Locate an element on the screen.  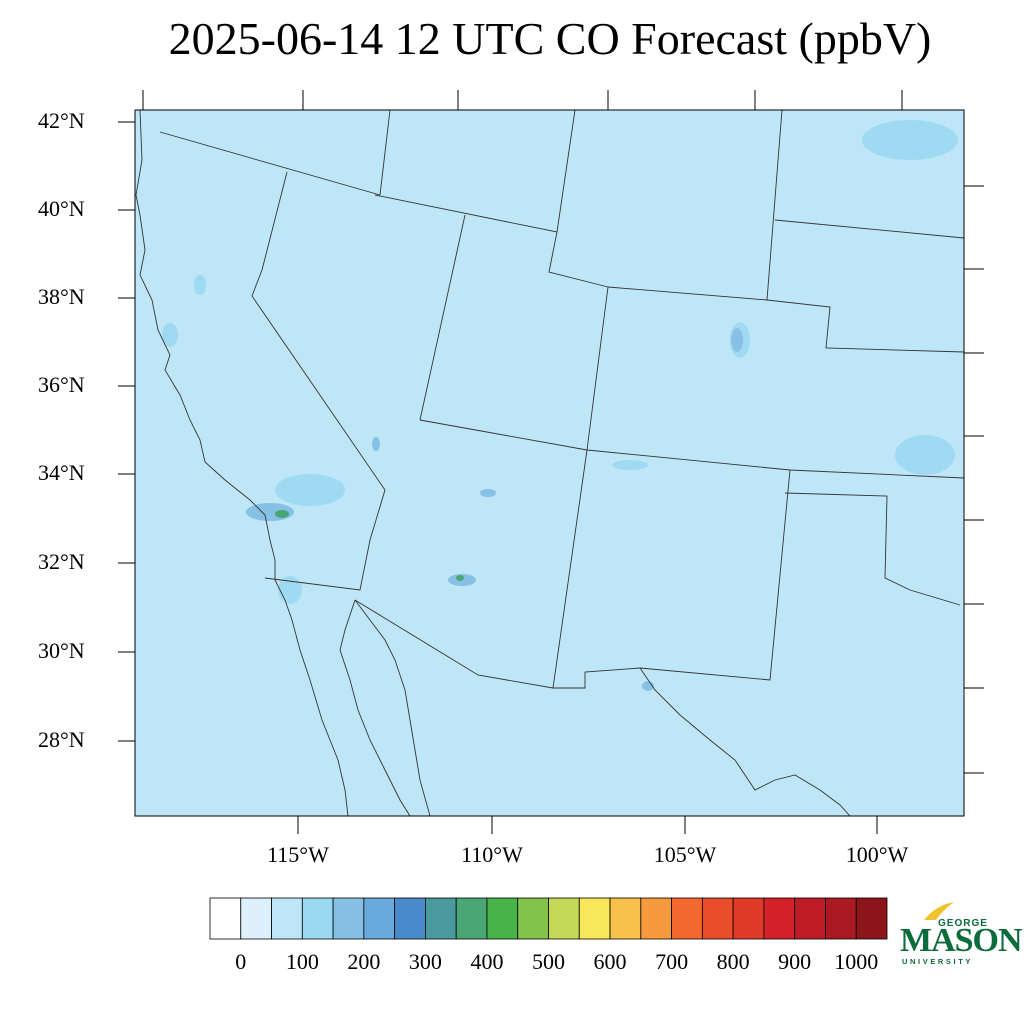
ca-az-border is located at coordinates (325, 540).